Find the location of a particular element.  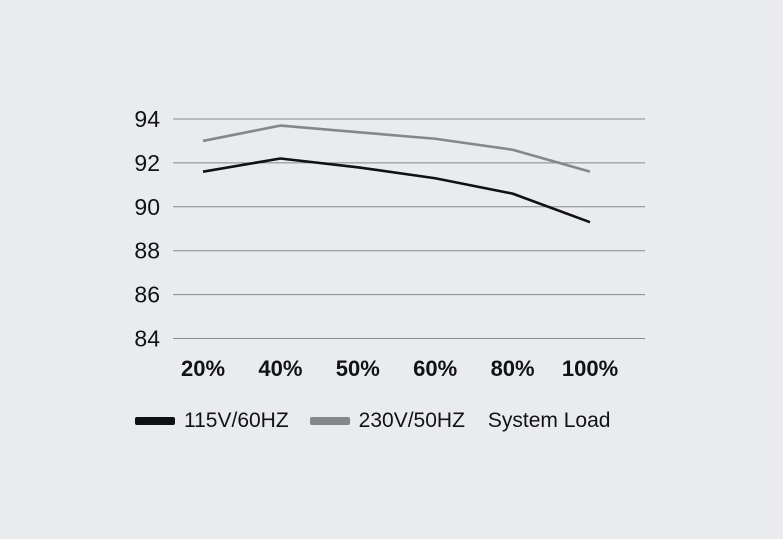

x-tick-label-40pct: 40% is located at coordinates (280, 368).